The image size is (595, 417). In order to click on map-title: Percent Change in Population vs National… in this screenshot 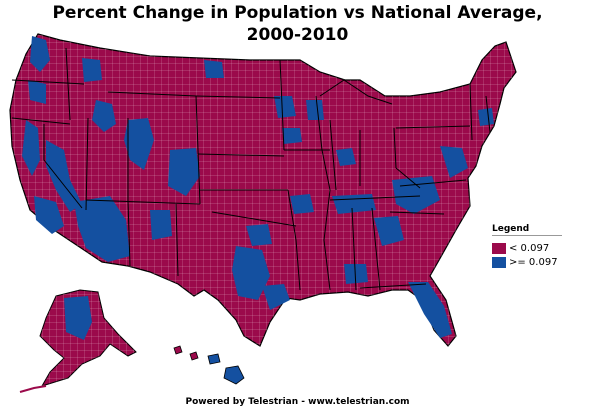, I will do `click(297, 24)`.